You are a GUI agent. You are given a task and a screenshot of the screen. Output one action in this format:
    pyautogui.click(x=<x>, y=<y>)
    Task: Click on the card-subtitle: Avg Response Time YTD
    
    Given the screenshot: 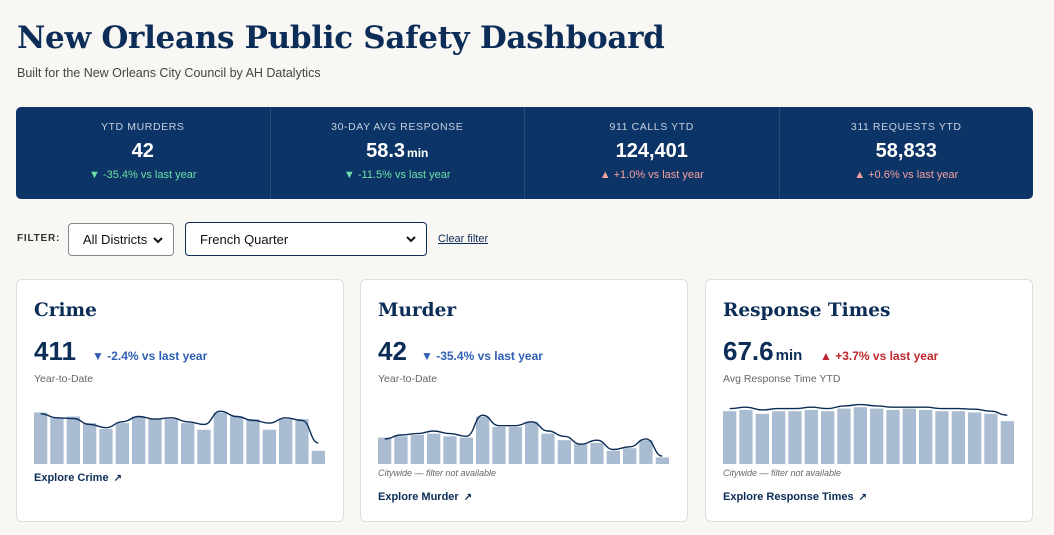 What is the action you would take?
    pyautogui.click(x=782, y=379)
    